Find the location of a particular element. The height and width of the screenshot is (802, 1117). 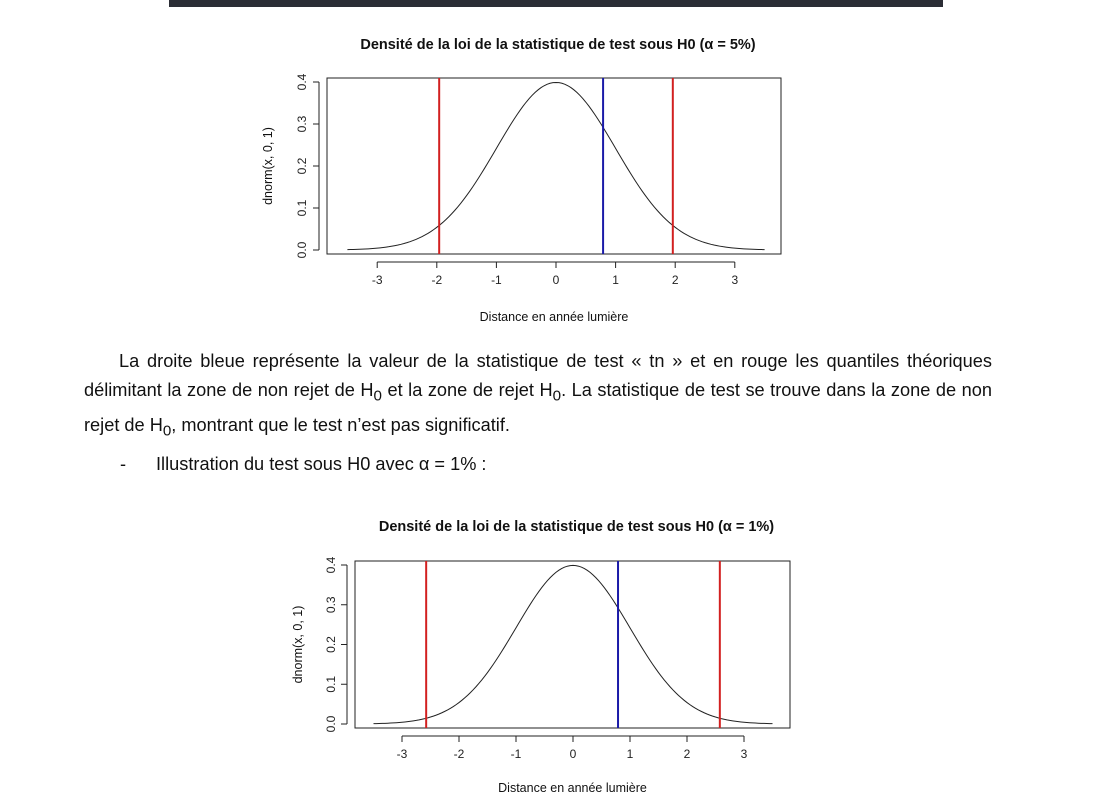

subscript-0-c: 0 is located at coordinates (167, 431).